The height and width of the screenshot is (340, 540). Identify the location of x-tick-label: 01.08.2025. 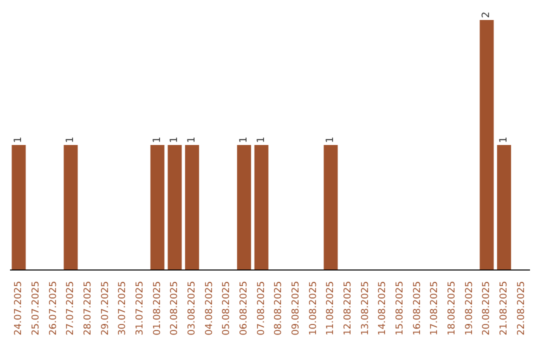
(157, 308).